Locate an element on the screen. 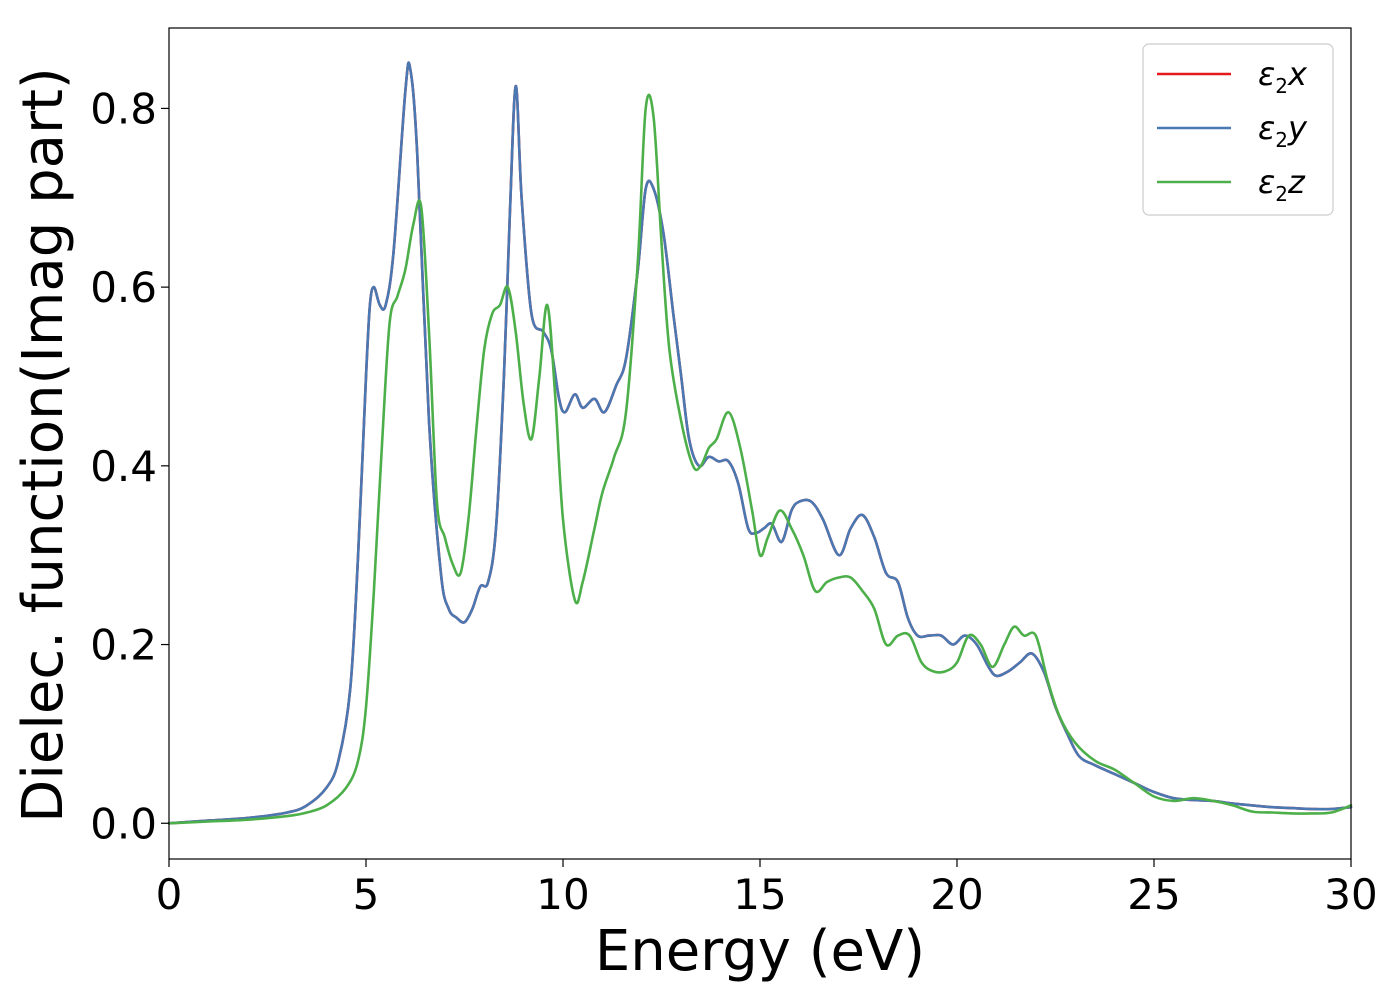  x-tick-label: 0 is located at coordinates (169, 894).